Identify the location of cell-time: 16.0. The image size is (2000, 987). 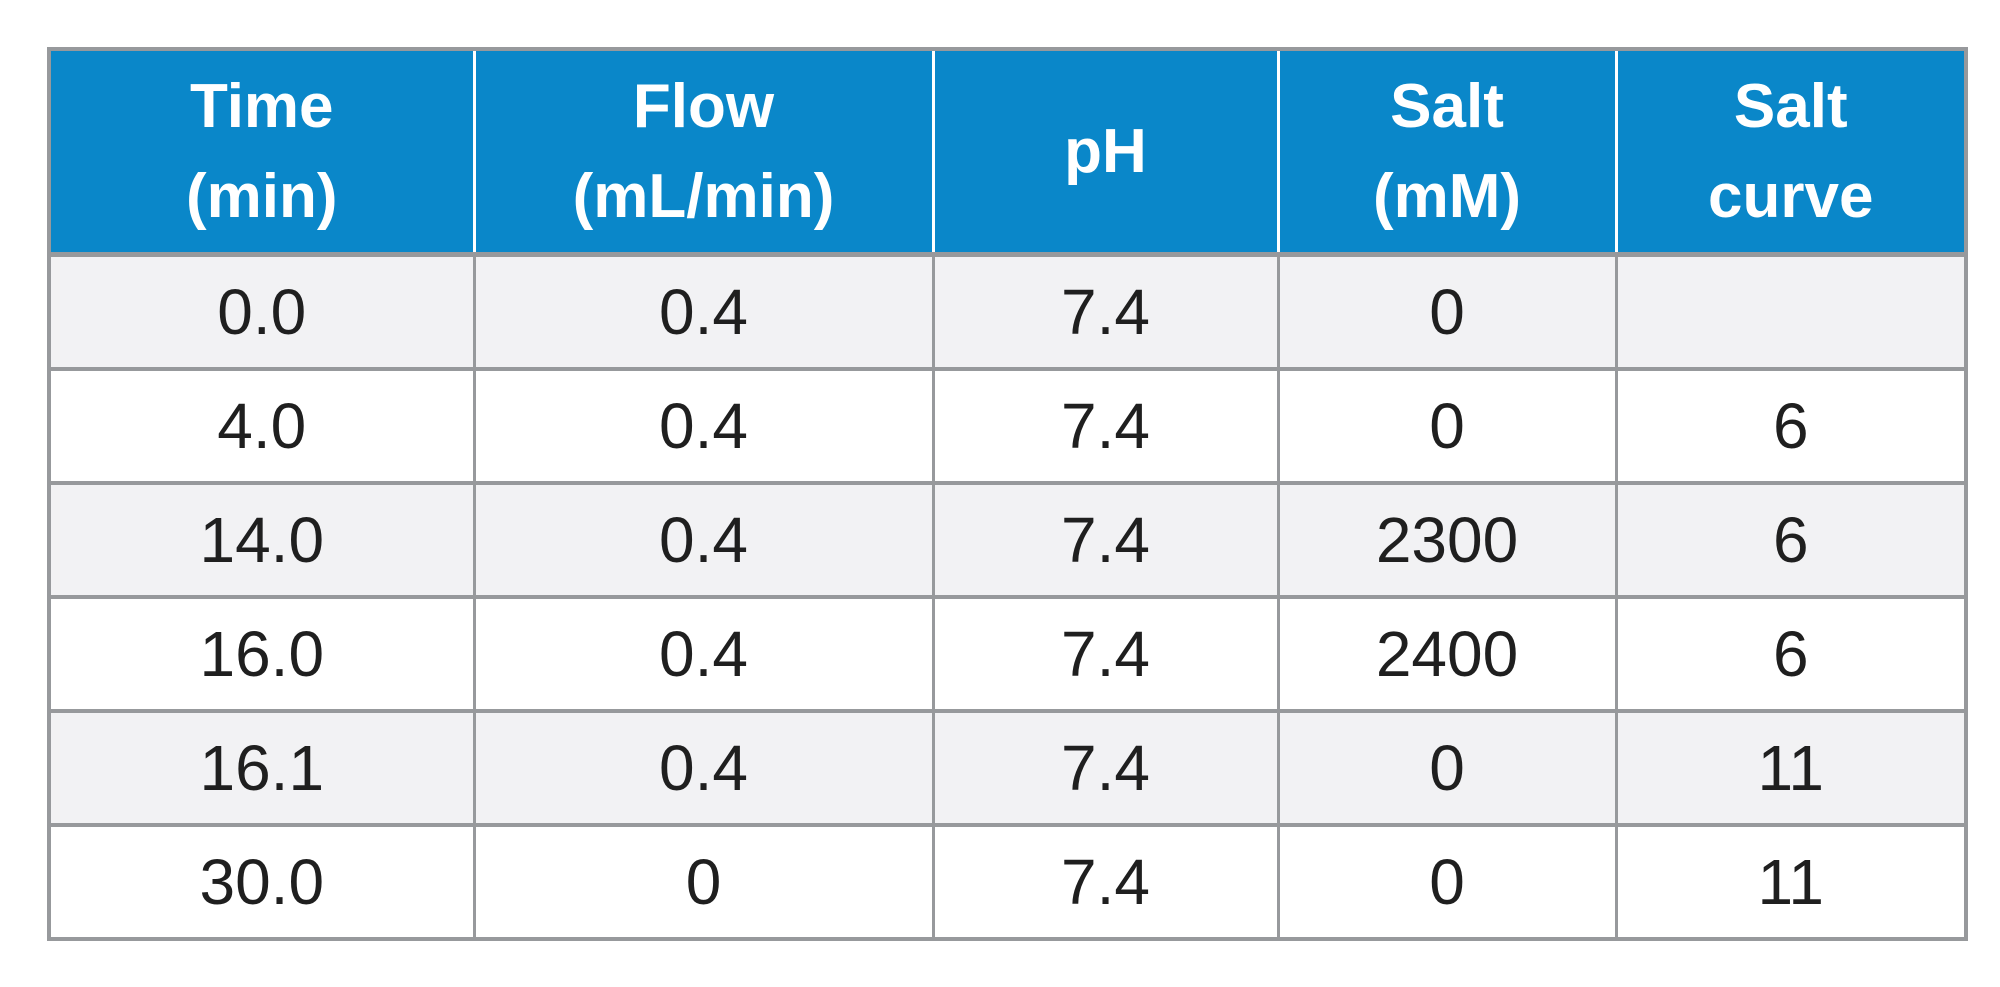
(261, 654).